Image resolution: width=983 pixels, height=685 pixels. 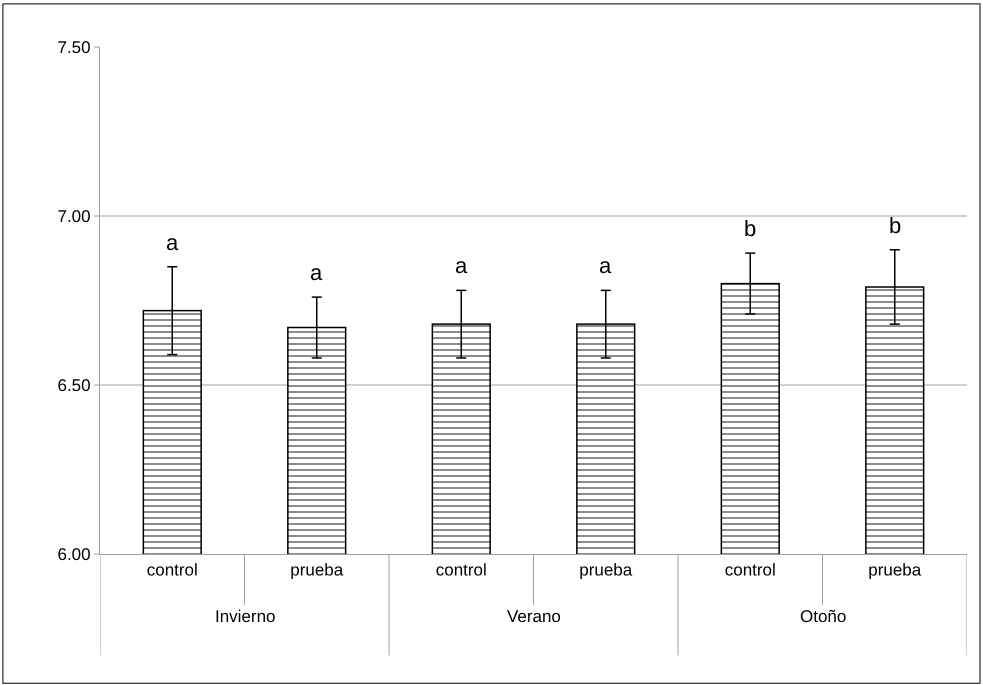 What do you see at coordinates (74, 554) in the screenshot?
I see `y-tick-label: 6.00` at bounding box center [74, 554].